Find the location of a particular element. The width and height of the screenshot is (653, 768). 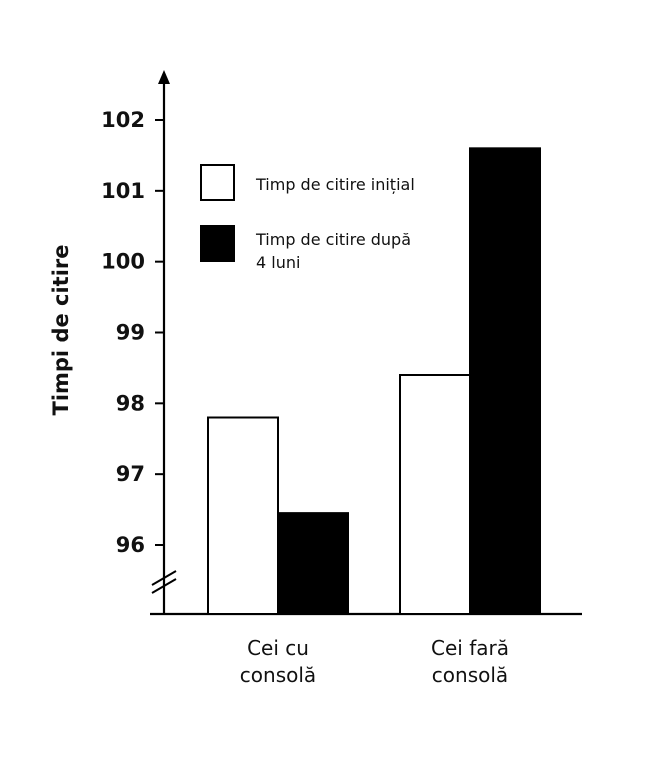

y-tick-label: 96 is located at coordinates (130, 545).